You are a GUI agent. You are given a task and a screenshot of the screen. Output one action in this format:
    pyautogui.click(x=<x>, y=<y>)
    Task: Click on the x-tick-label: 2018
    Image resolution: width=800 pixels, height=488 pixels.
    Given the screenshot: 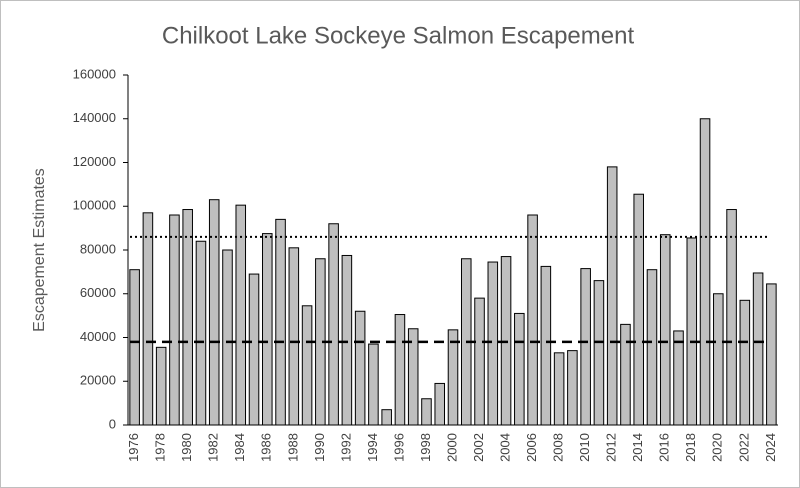 What is the action you would take?
    pyautogui.click(x=690, y=447)
    